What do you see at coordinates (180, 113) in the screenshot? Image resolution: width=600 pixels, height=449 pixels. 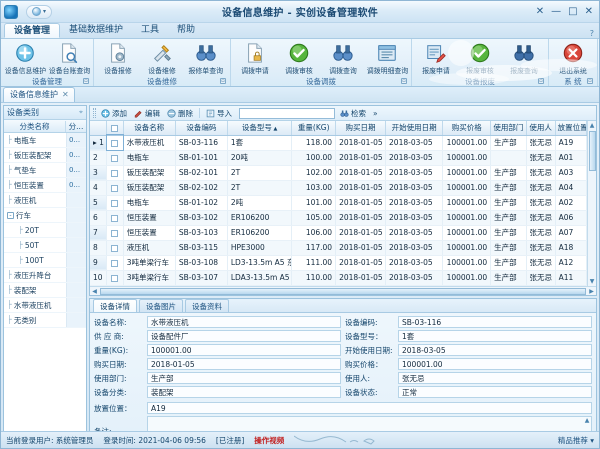 I see `grid-delete-button: 删除` at bounding box center [180, 113].